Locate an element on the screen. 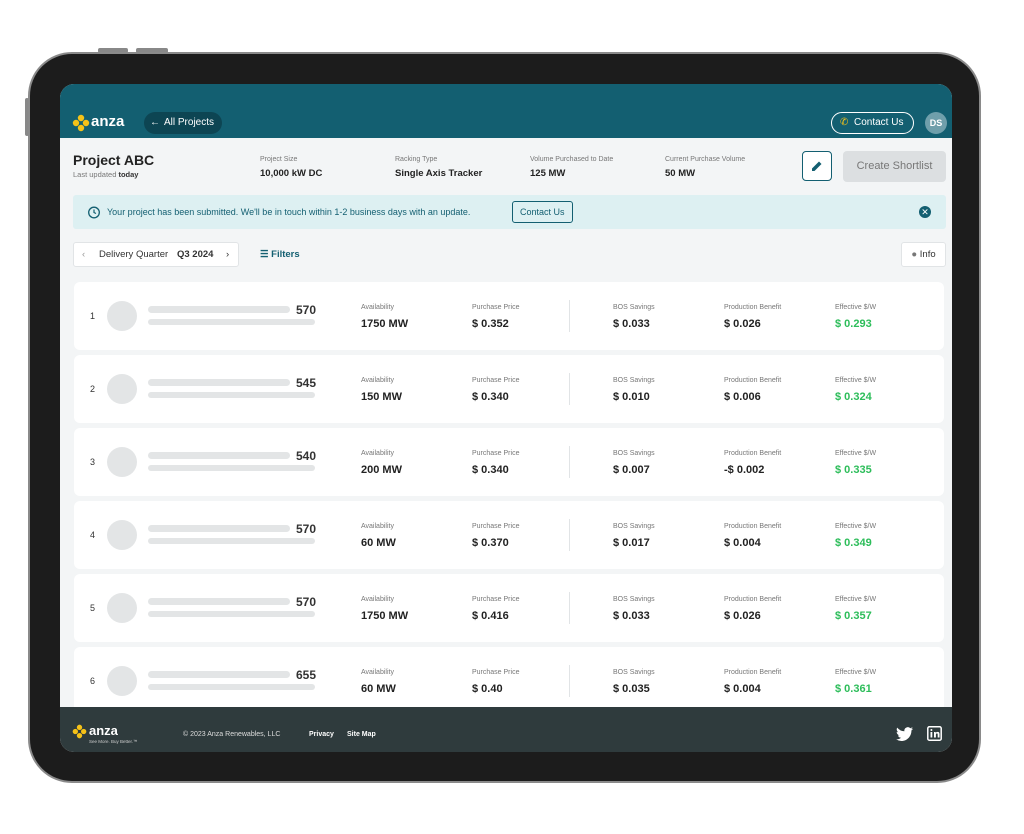  next-icon: › is located at coordinates (228, 254).